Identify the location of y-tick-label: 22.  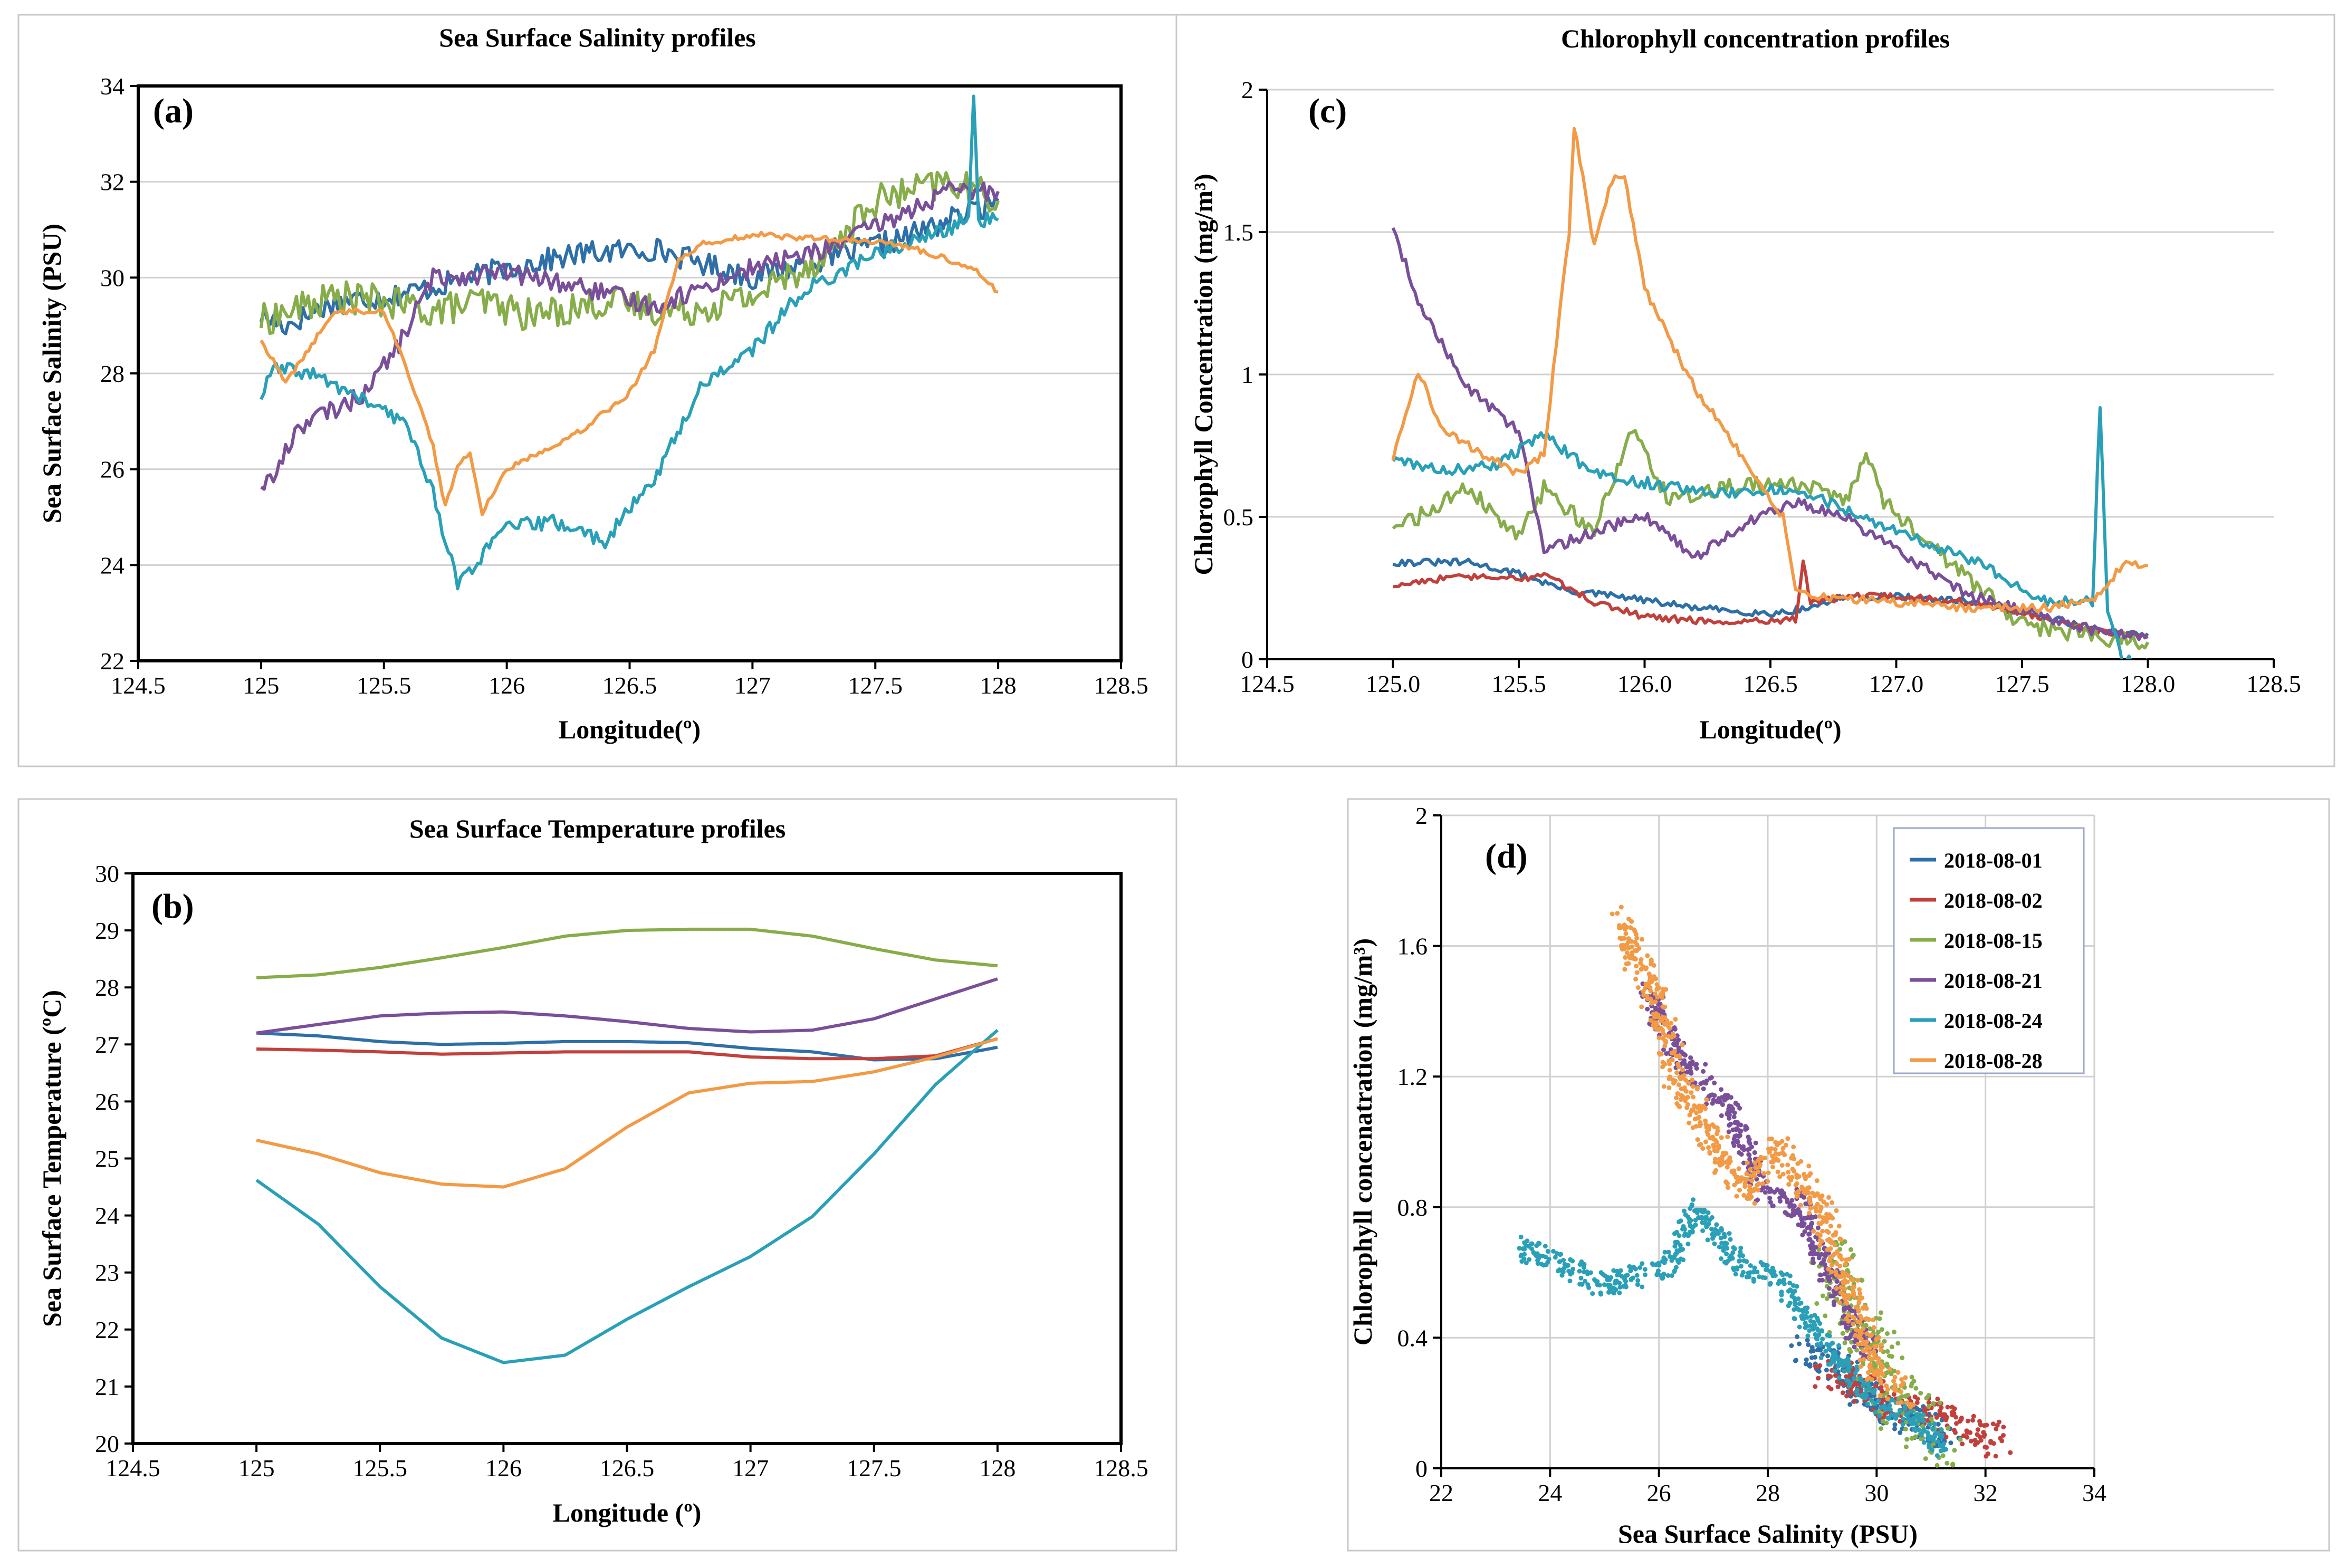
(112, 661).